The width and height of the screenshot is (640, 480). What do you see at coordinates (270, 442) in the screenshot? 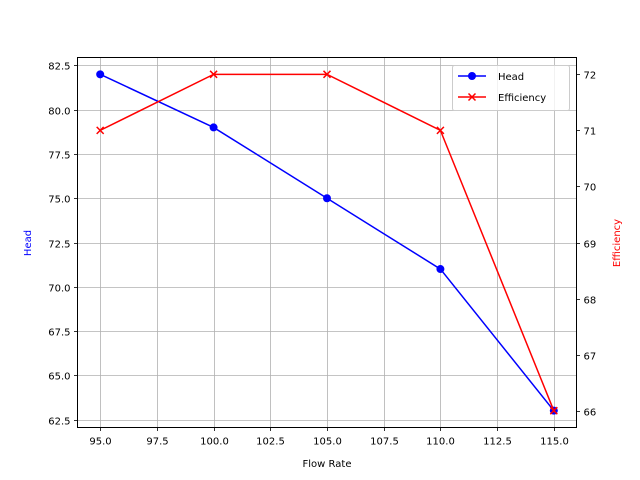
I see `x-tick-label: 102.5` at bounding box center [270, 442].